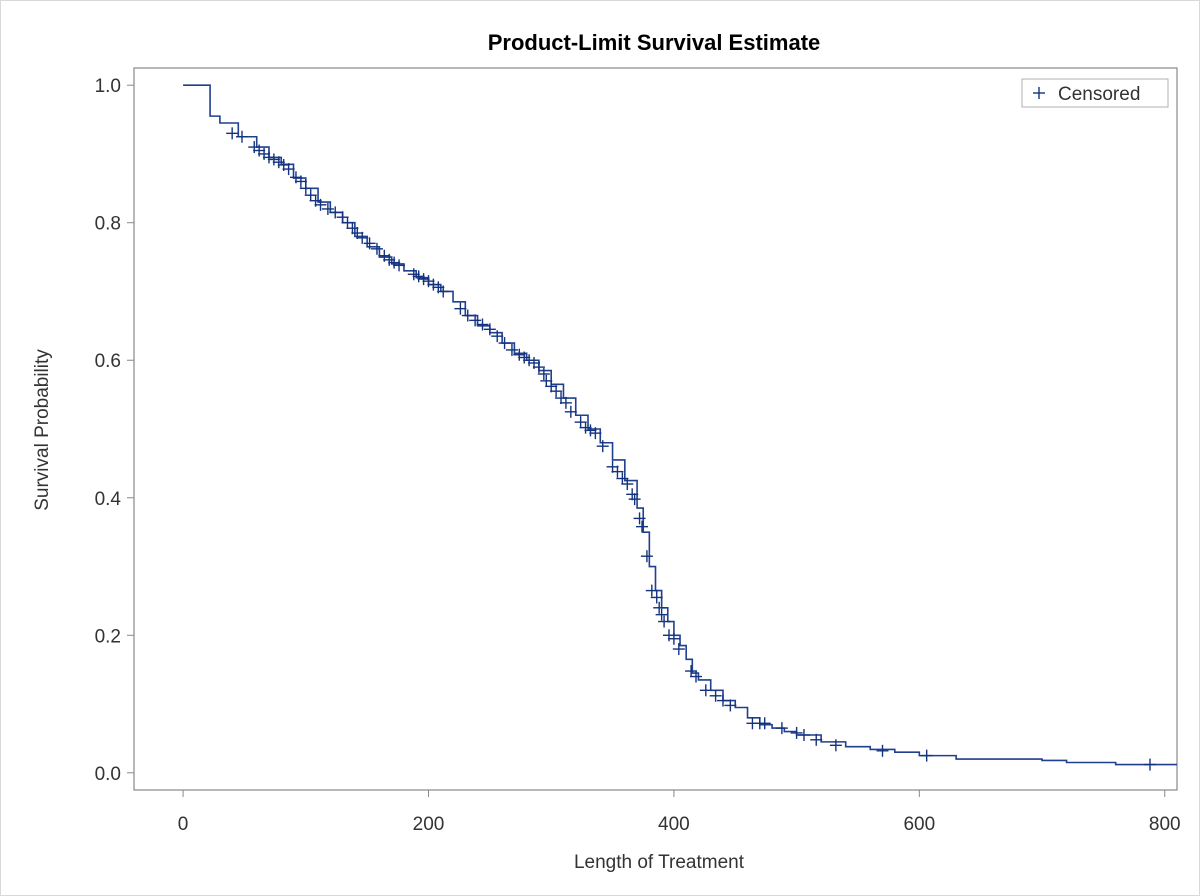 The width and height of the screenshot is (1200, 896). Describe the element at coordinates (429, 824) in the screenshot. I see `x-tick-label: 200` at that location.